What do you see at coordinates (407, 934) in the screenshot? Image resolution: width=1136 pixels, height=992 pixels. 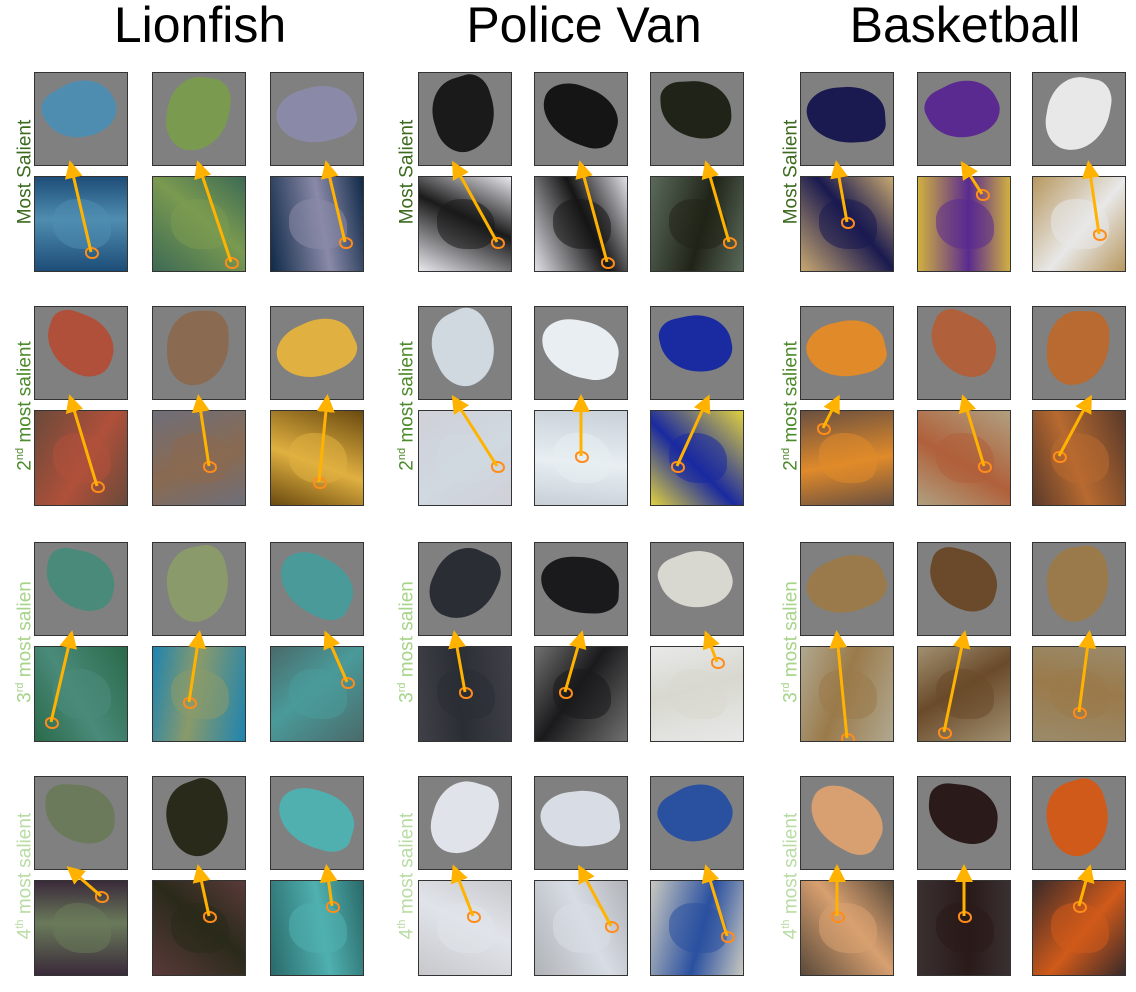 I see `row-label-prefix: 4` at bounding box center [407, 934].